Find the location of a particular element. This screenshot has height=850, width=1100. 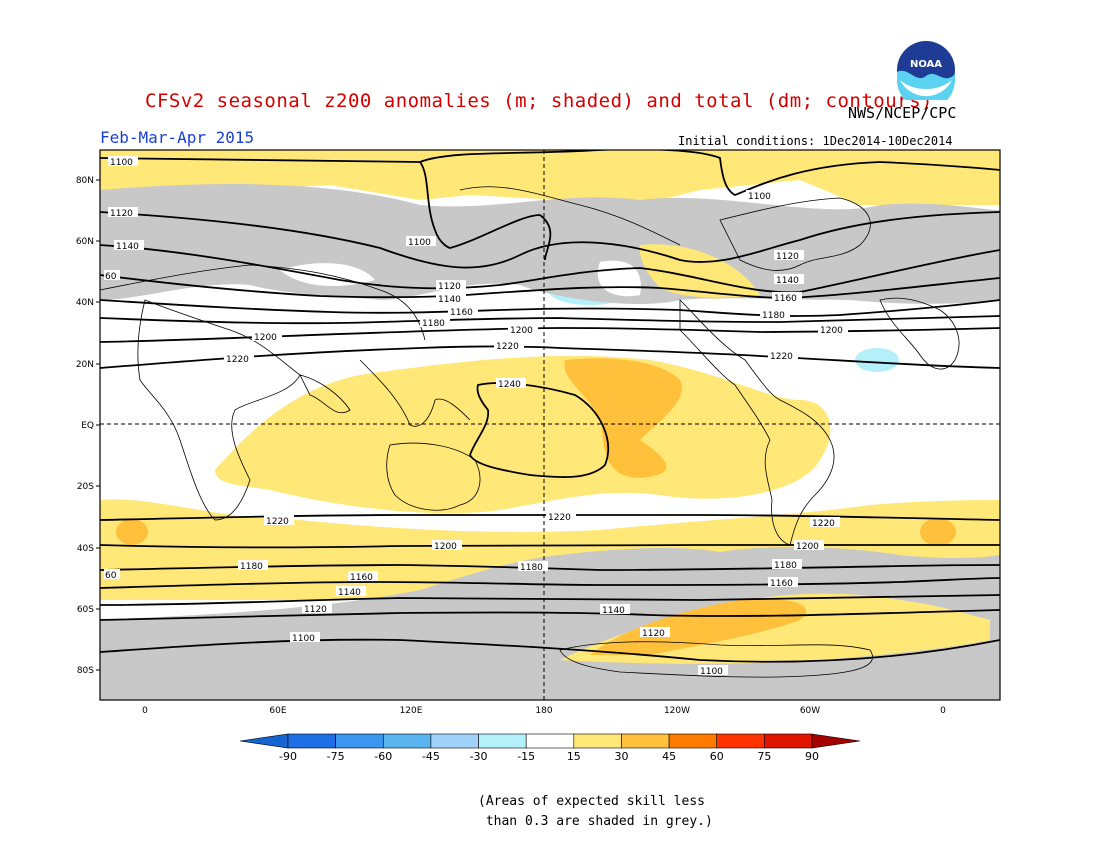

contour-label-1240: 1240 is located at coordinates (509, 385).